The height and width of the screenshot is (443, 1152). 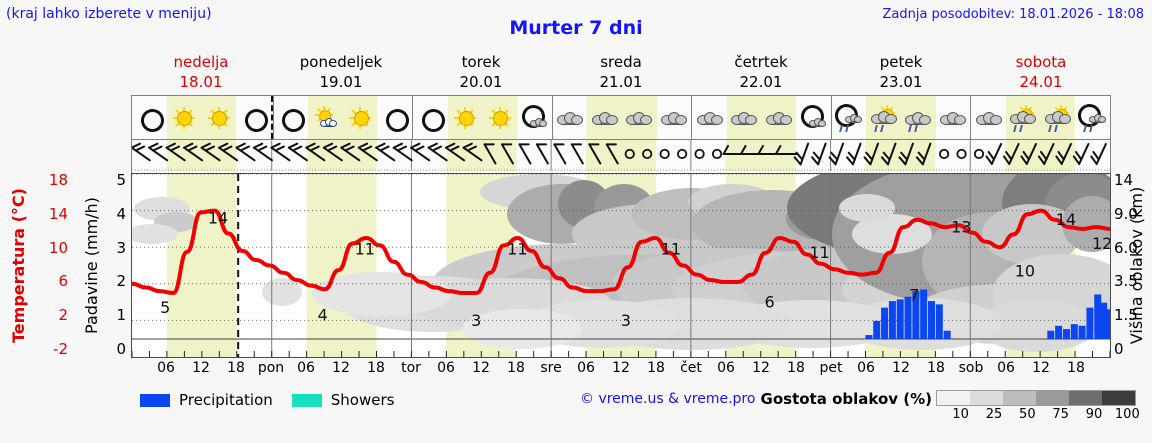 What do you see at coordinates (1036, 415) in the screenshot?
I see `cloud-density-tick-labels: 10 25 50 75 90 100` at bounding box center [1036, 415].